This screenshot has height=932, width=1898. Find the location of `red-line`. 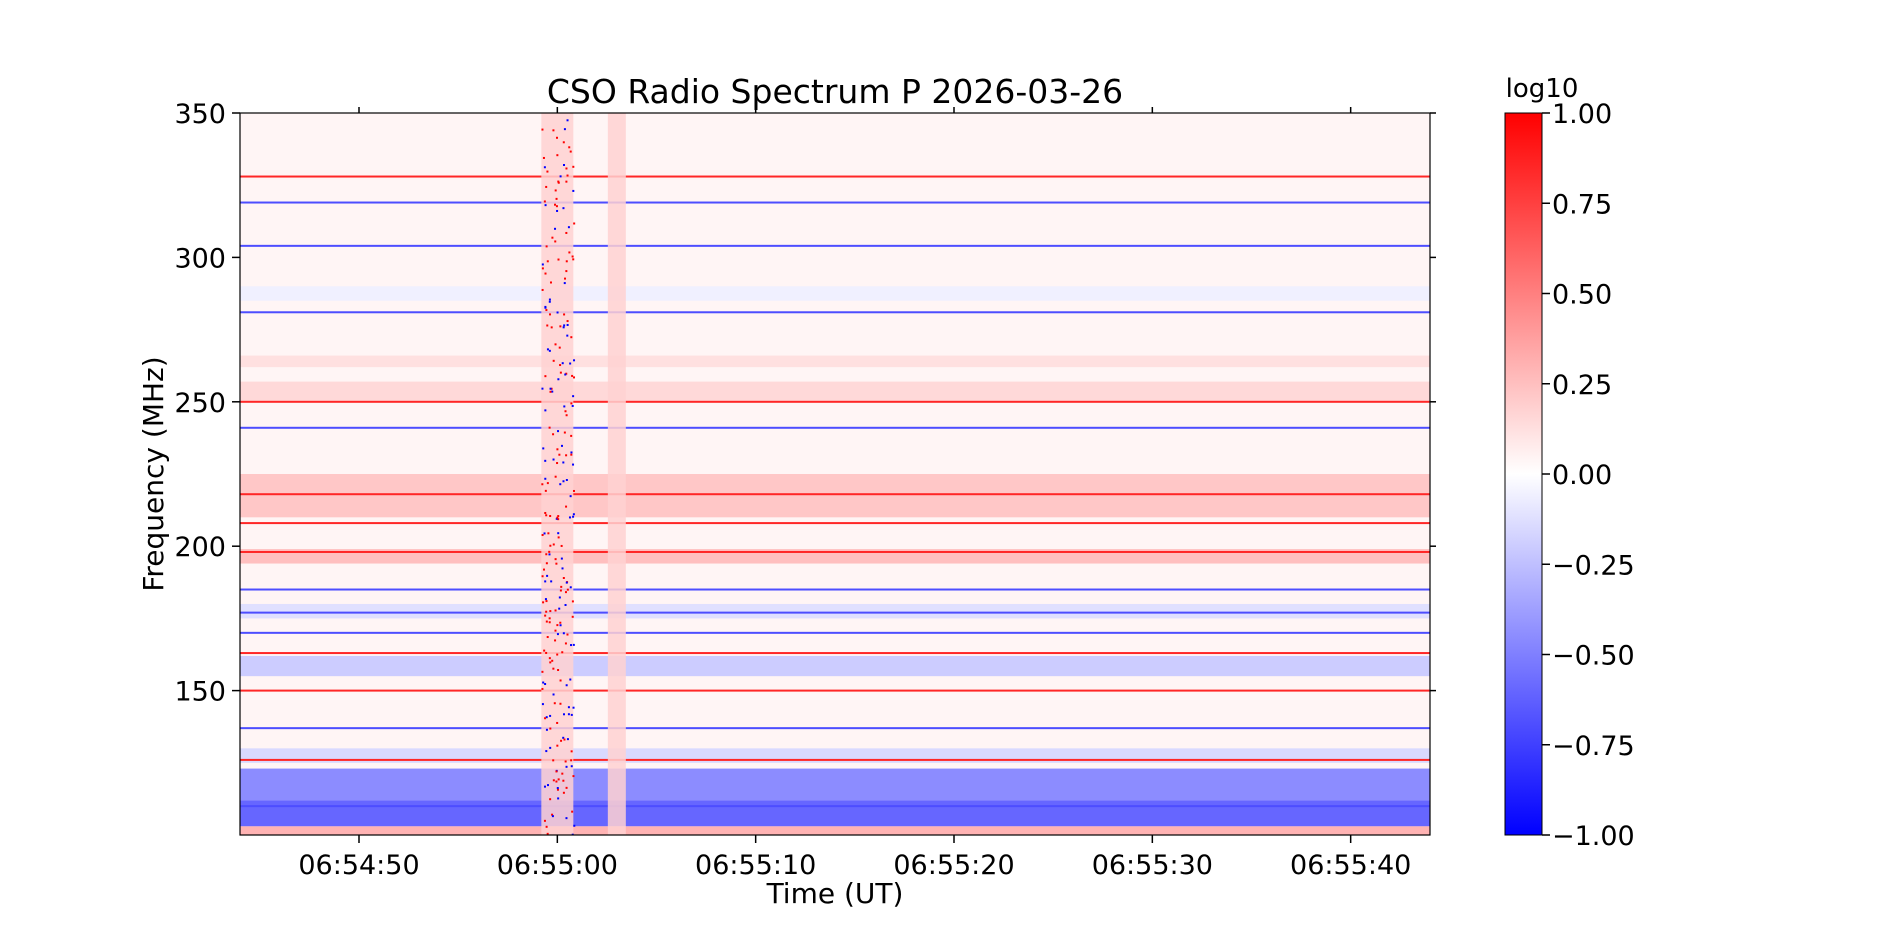

red-line is located at coordinates (835, 690).